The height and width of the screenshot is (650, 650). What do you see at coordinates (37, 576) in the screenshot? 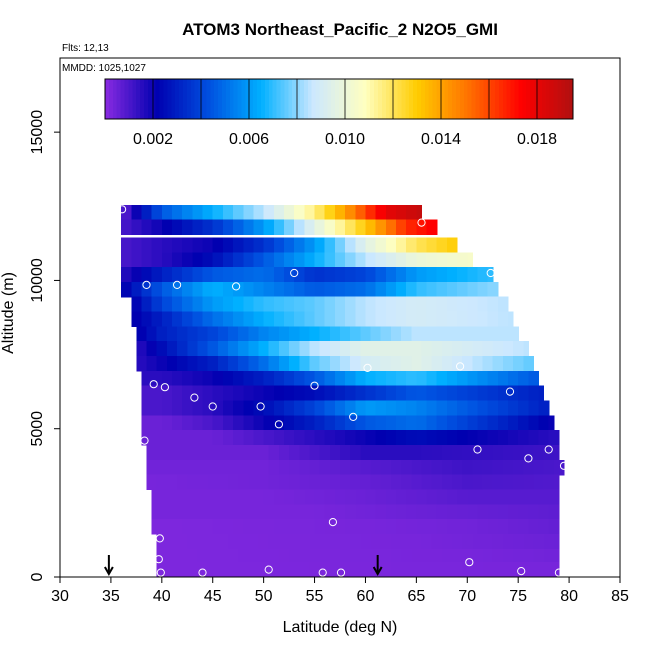
I see `y-tick-label: 0` at bounding box center [37, 576].